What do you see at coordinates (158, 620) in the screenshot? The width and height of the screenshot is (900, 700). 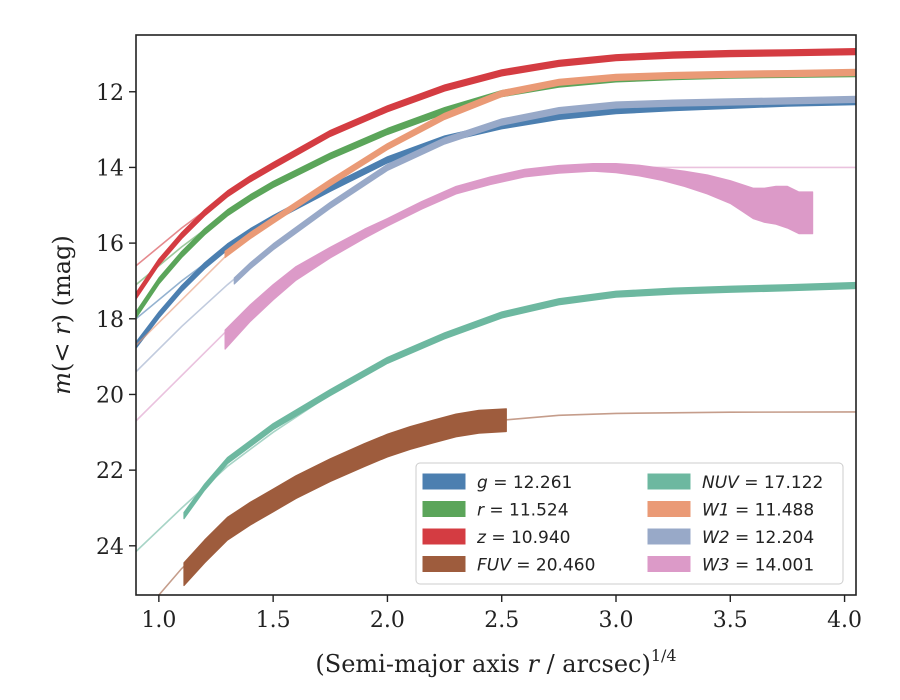 I see `x-tick-label: 1.0` at bounding box center [158, 620].